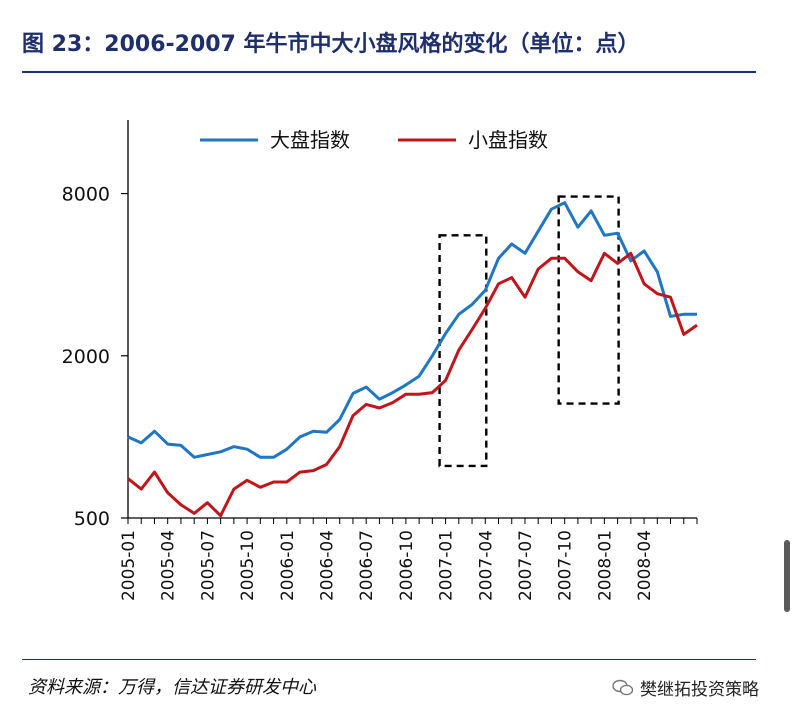 This screenshot has width=797, height=718. I want to click on source-rule, so click(389, 659).